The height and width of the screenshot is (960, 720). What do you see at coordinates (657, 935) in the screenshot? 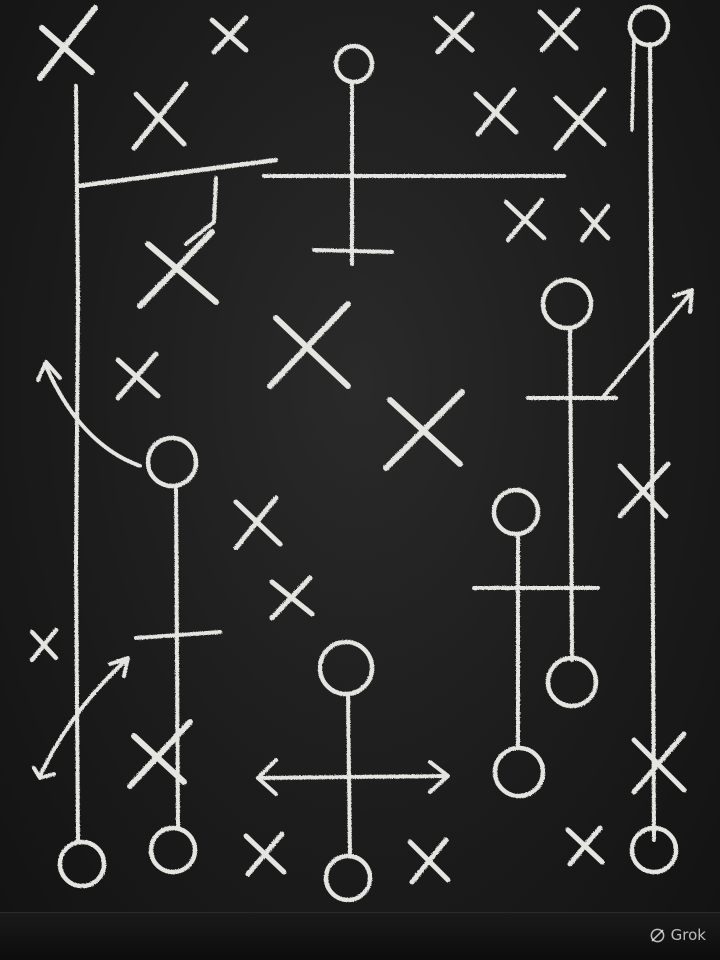
I see `grok-logo-icon` at bounding box center [657, 935].